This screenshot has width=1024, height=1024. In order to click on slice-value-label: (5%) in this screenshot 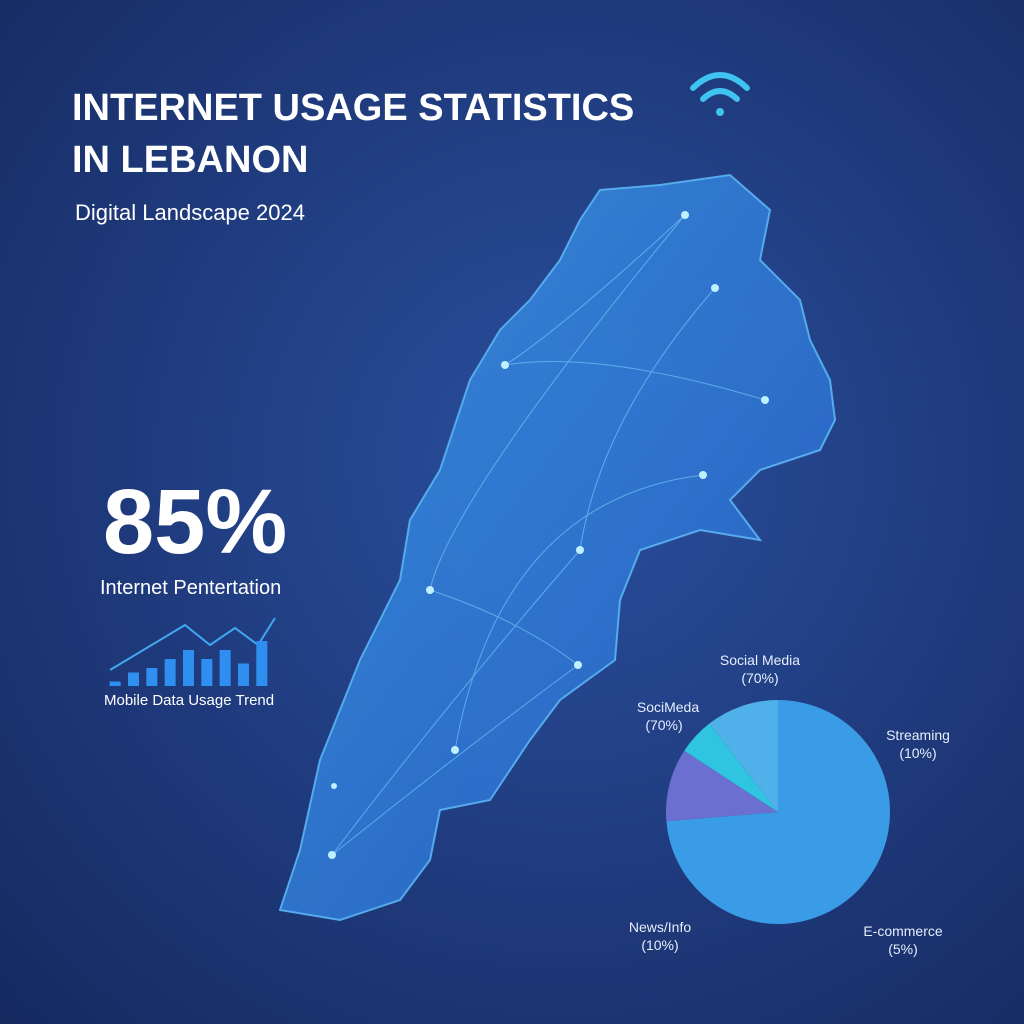, I will do `click(903, 949)`.